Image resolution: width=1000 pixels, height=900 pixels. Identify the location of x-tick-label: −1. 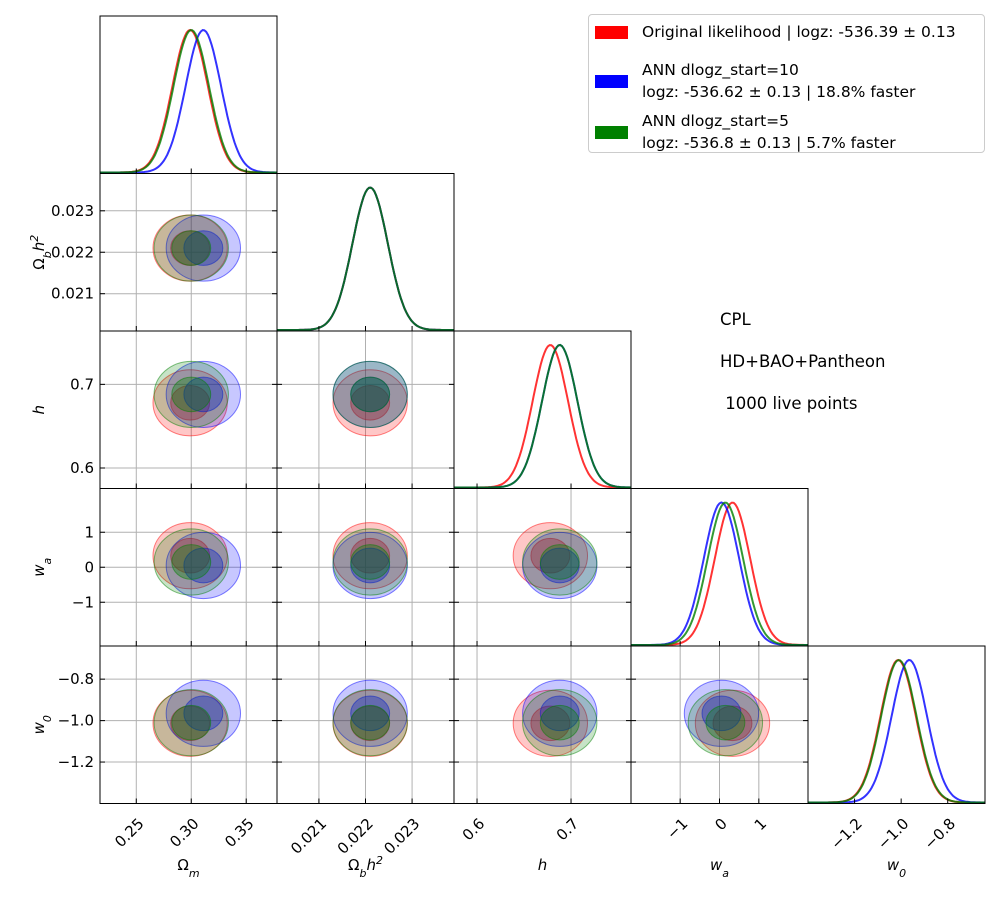
(677, 829).